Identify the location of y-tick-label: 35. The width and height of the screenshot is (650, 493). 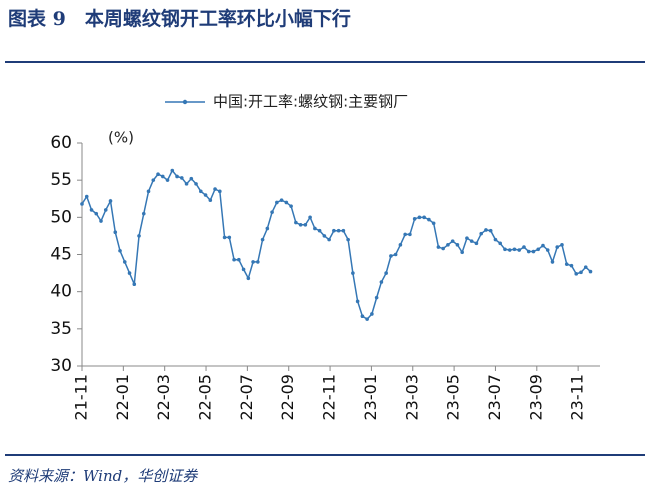
(61, 329).